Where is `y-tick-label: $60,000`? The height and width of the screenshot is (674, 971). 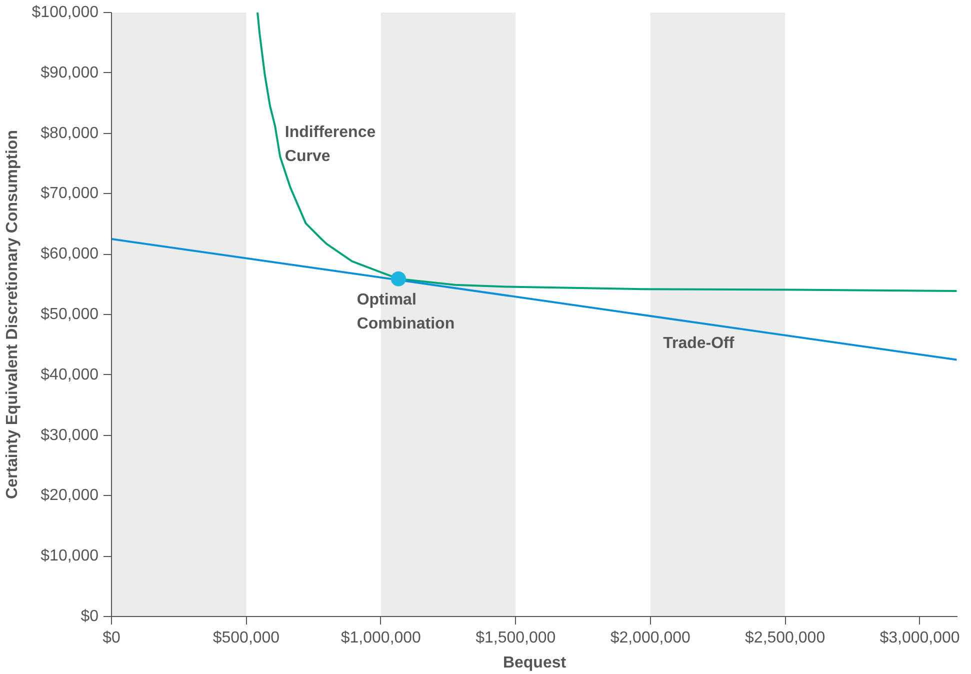 y-tick-label: $60,000 is located at coordinates (69, 254).